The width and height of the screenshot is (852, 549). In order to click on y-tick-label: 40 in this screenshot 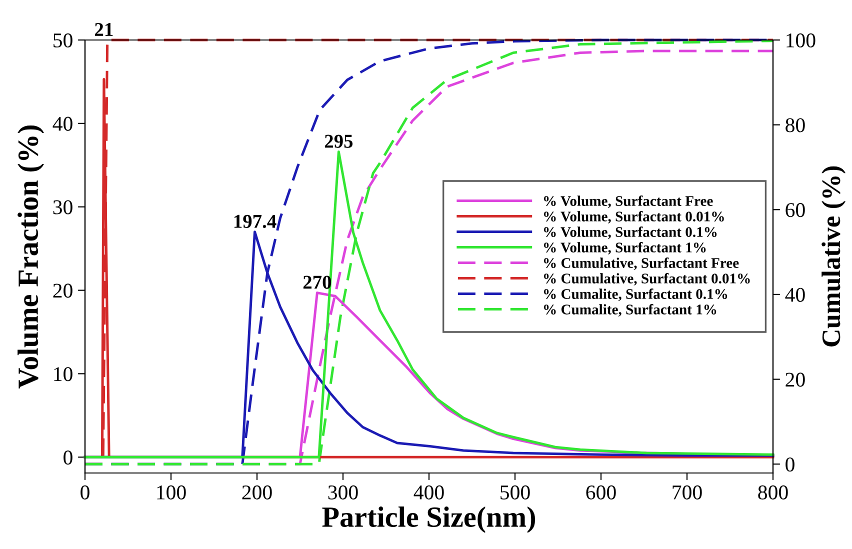, I will do `click(62, 123)`.